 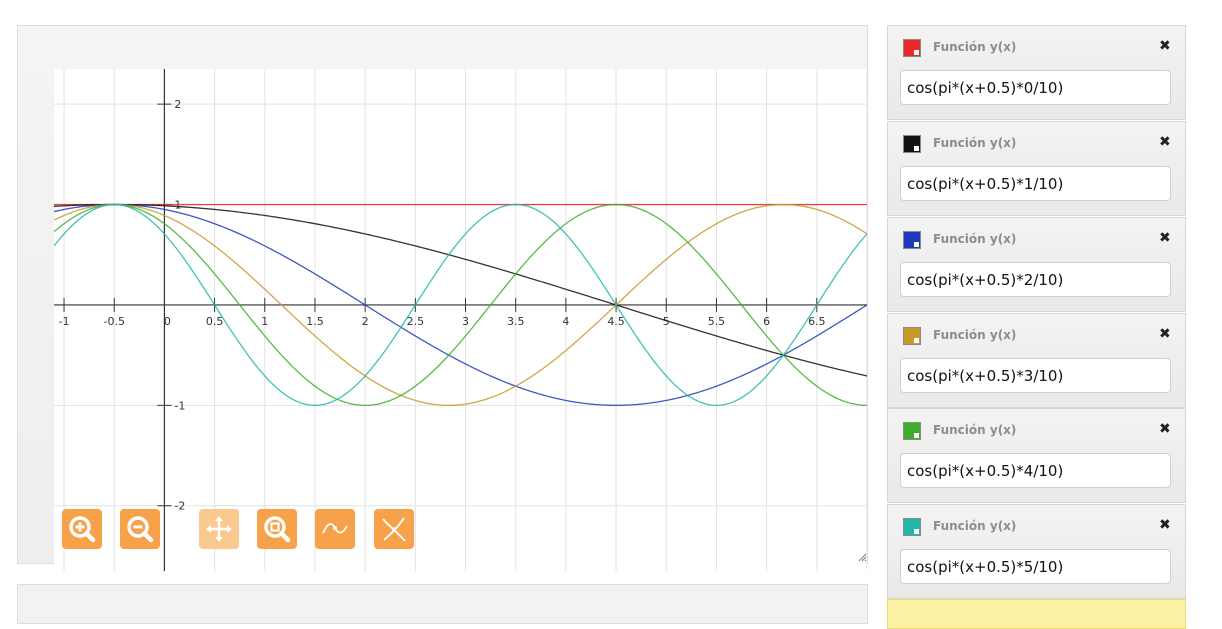 What do you see at coordinates (717, 321) in the screenshot?
I see `x-tick-label: 5.5` at bounding box center [717, 321].